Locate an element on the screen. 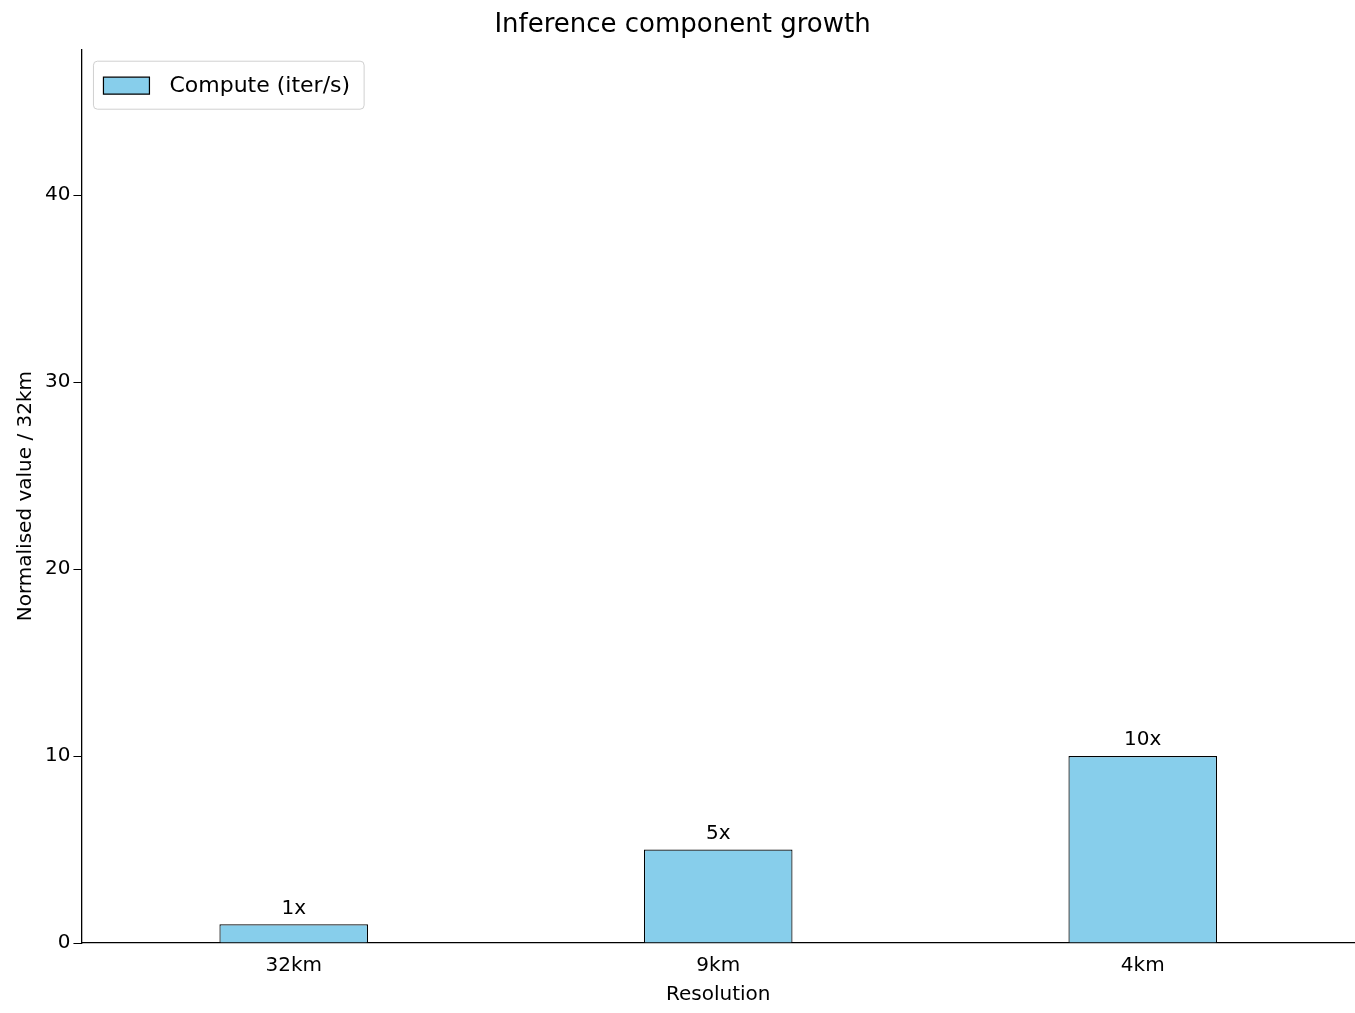 The width and height of the screenshot is (1355, 1013). data-label: 10x is located at coordinates (1143, 738).